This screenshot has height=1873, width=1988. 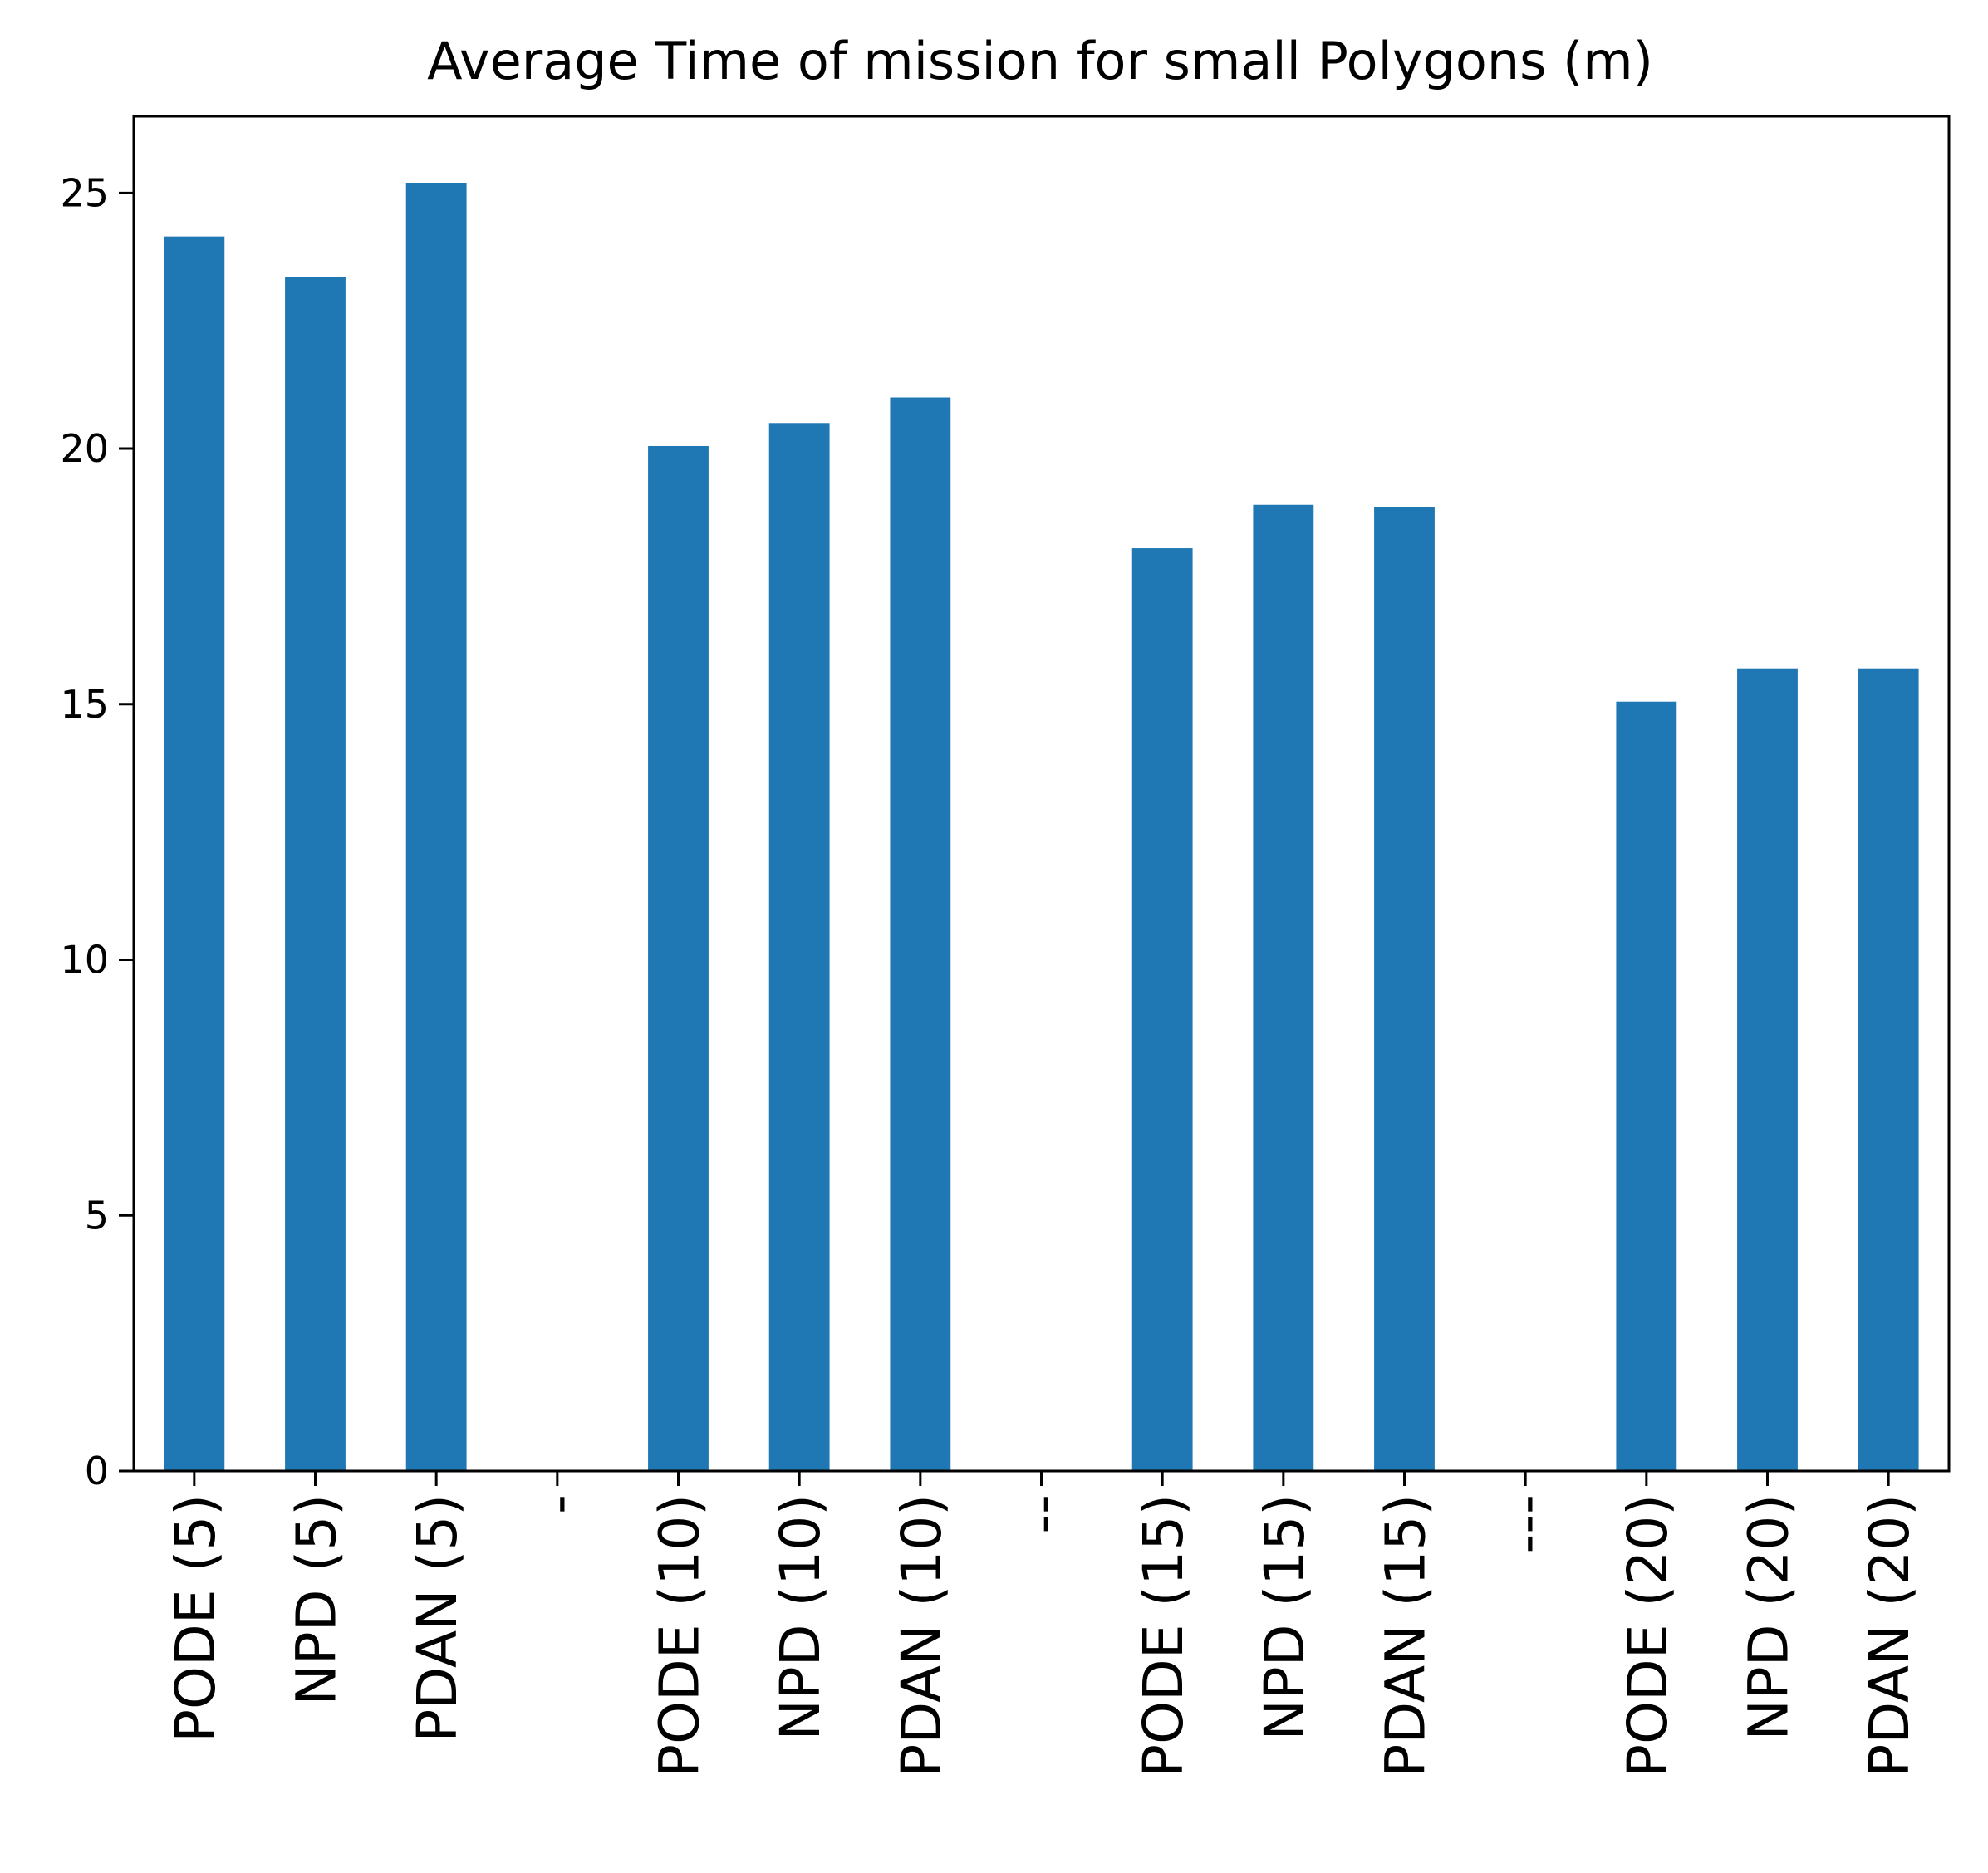 I want to click on x-tick-label: NPD (10), so click(x=800, y=1617).